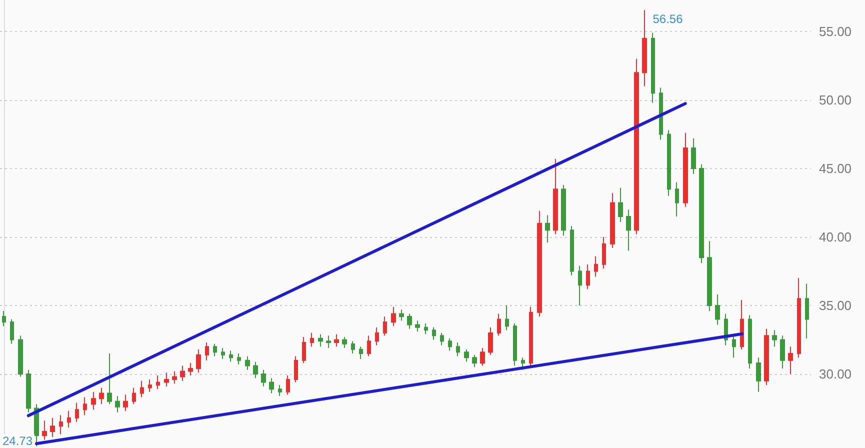 Image resolution: width=865 pixels, height=448 pixels. Describe the element at coordinates (835, 168) in the screenshot. I see `y-tick-label: 45.00` at that location.